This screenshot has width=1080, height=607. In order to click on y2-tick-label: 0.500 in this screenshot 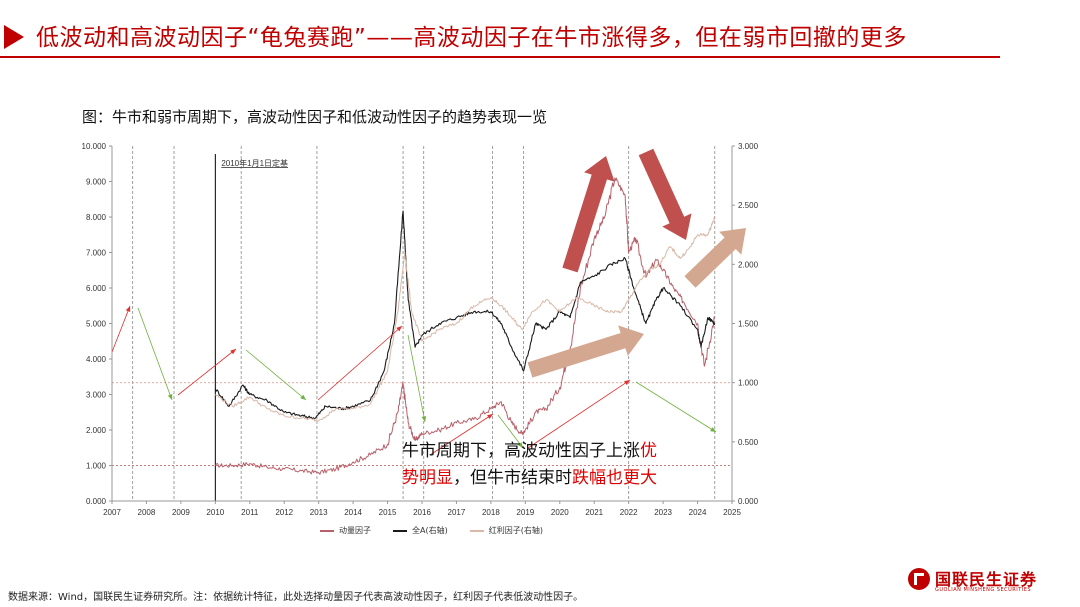, I will do `click(748, 442)`.